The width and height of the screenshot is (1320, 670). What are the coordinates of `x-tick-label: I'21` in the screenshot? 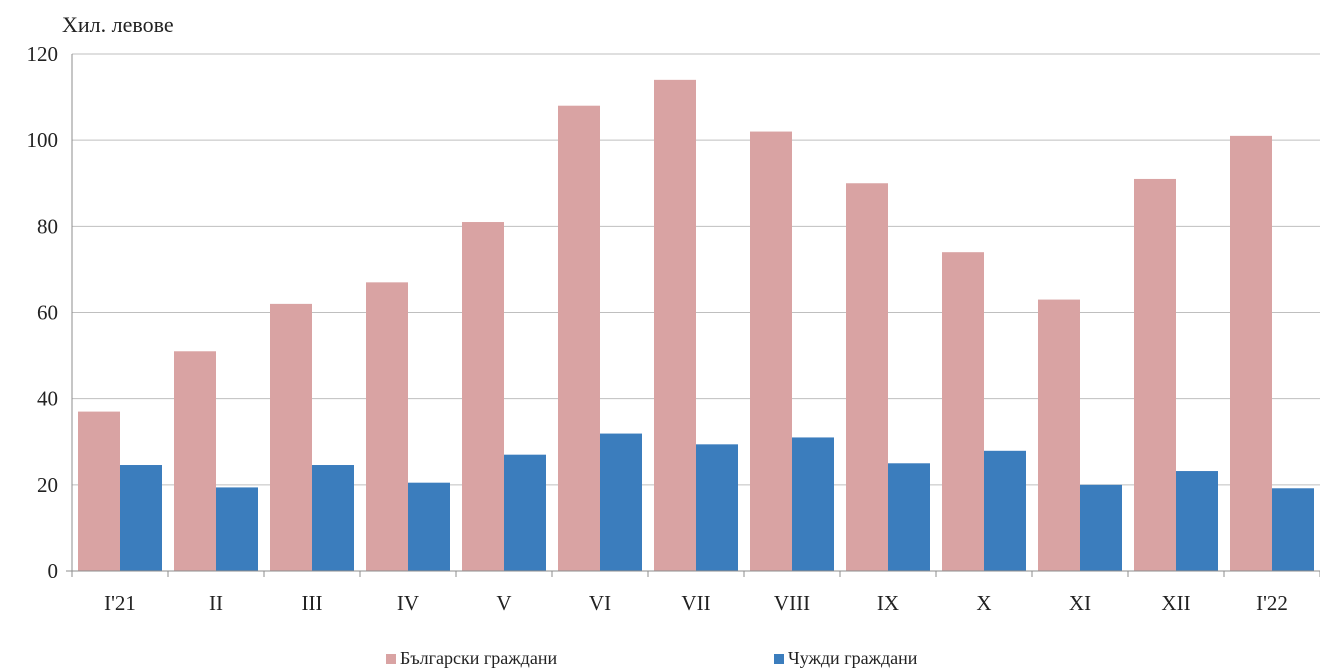 It's located at (120, 603).